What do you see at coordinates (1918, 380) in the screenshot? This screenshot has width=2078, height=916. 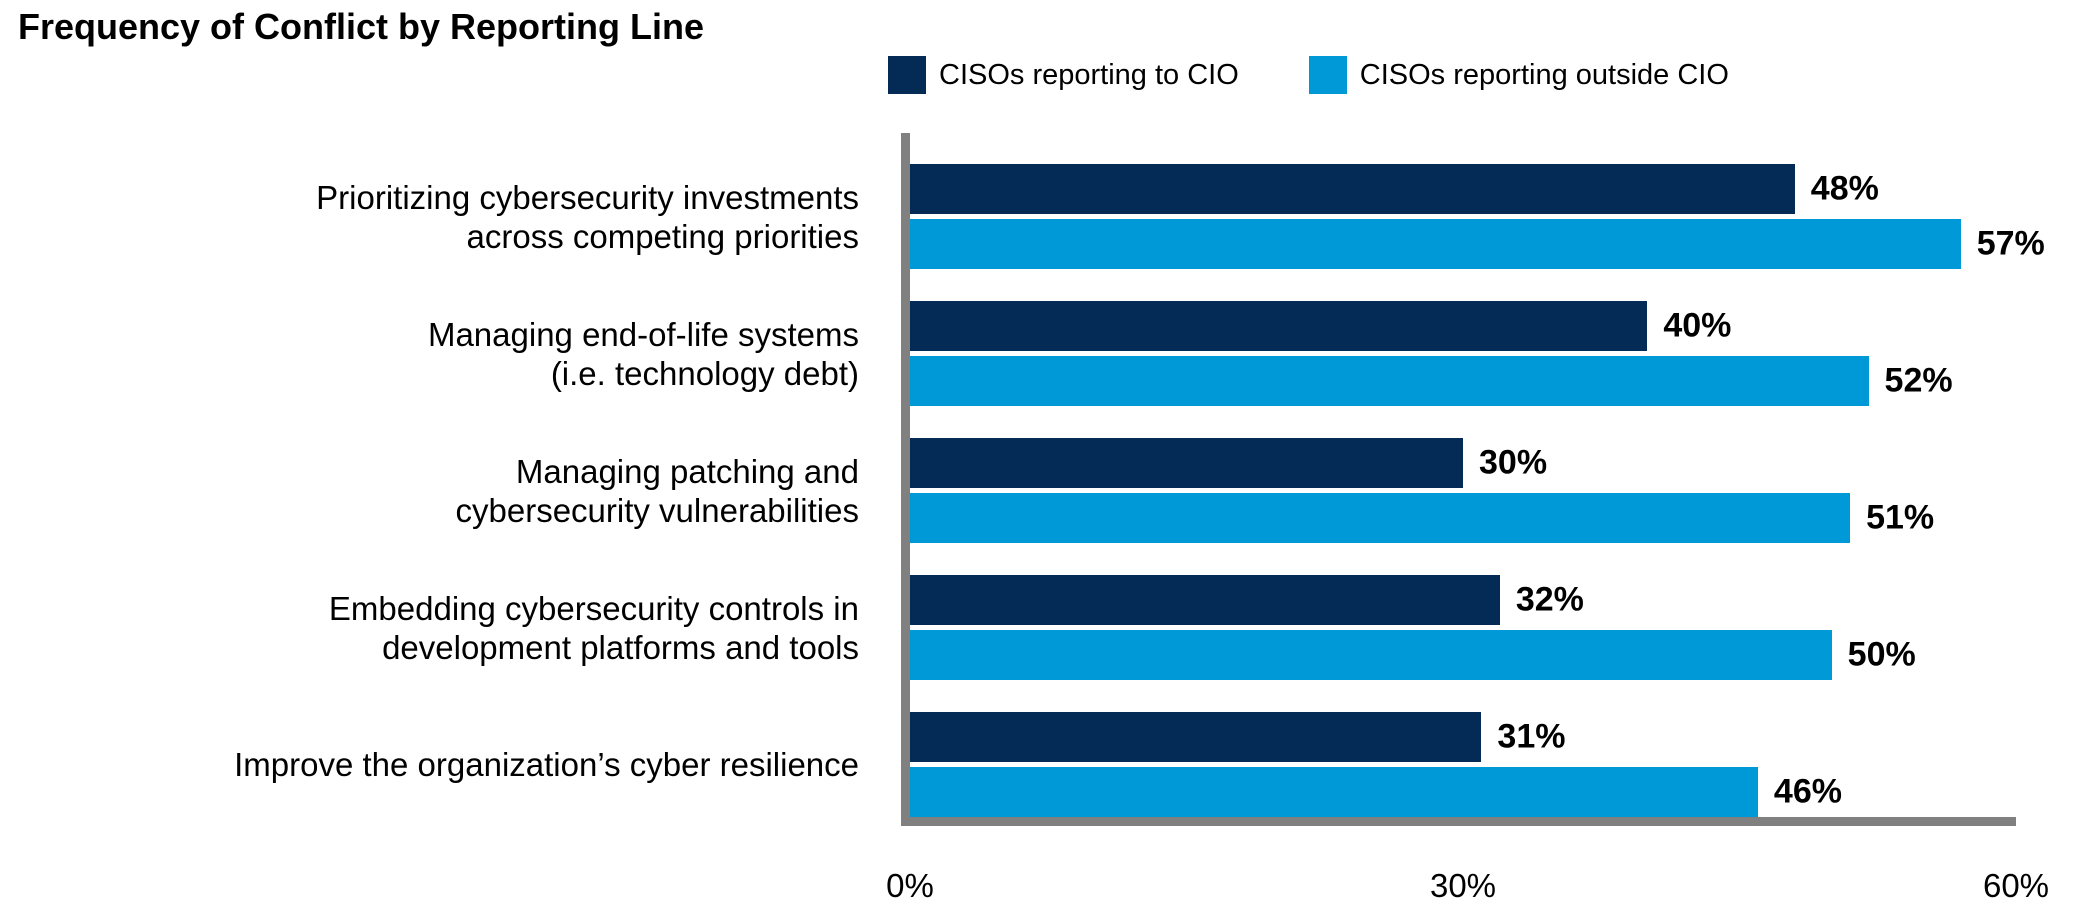 I see `bar-value-label: 52%` at bounding box center [1918, 380].